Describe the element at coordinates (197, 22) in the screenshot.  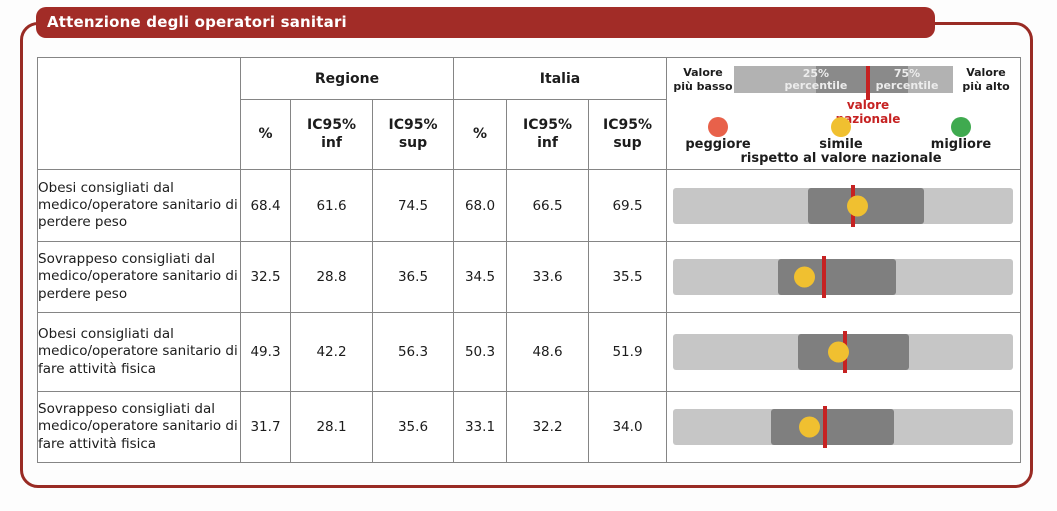
I see `page-title: Attenzione degli operatori sanitari` at that location.